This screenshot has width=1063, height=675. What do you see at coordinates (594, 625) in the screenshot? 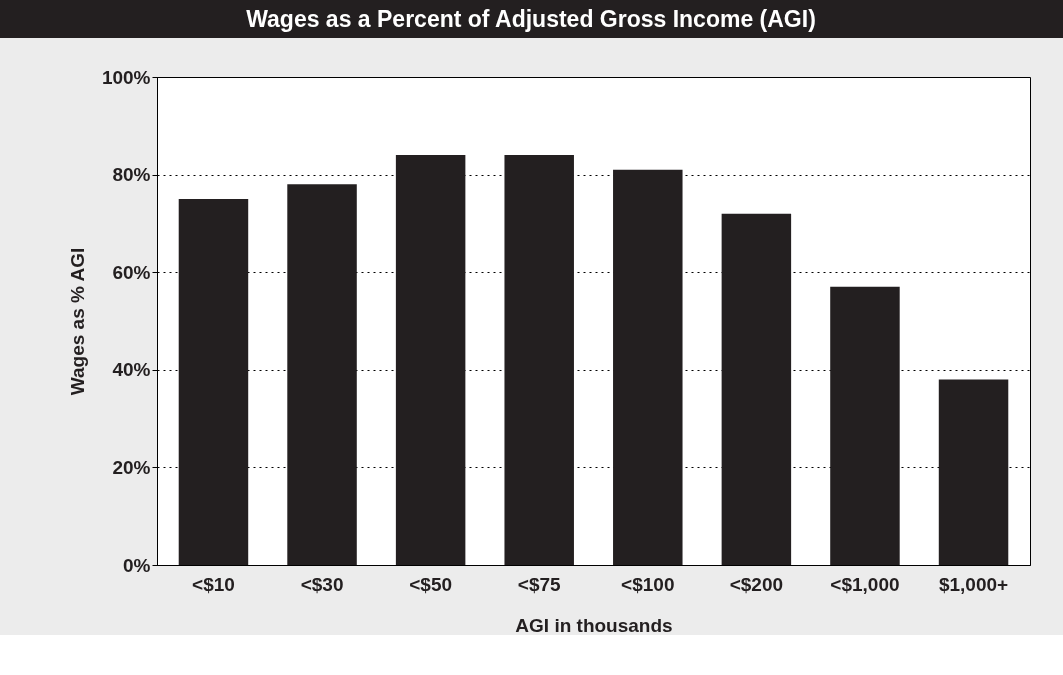
I see `x-axis-title: AGI in thousands` at bounding box center [594, 625].